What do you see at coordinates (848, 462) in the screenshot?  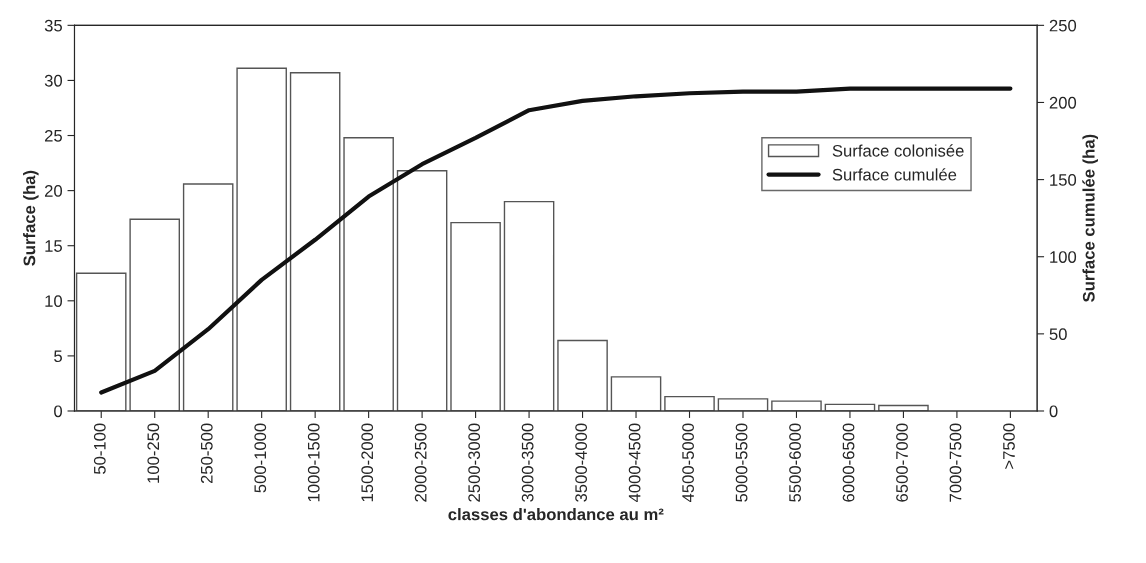 I see `x-tick-label: 6000-6500` at bounding box center [848, 462].